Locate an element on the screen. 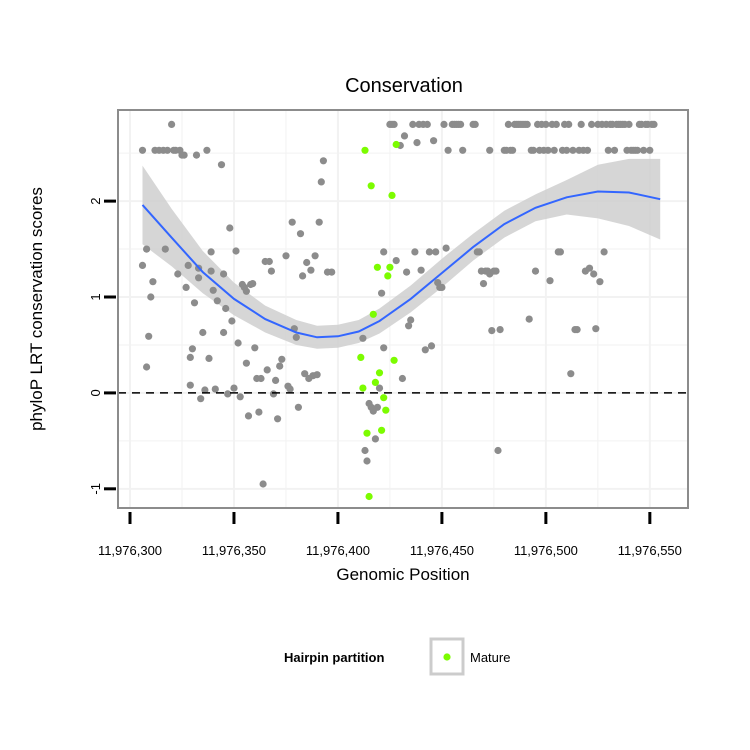  y-tick-label: 0 is located at coordinates (95, 392).